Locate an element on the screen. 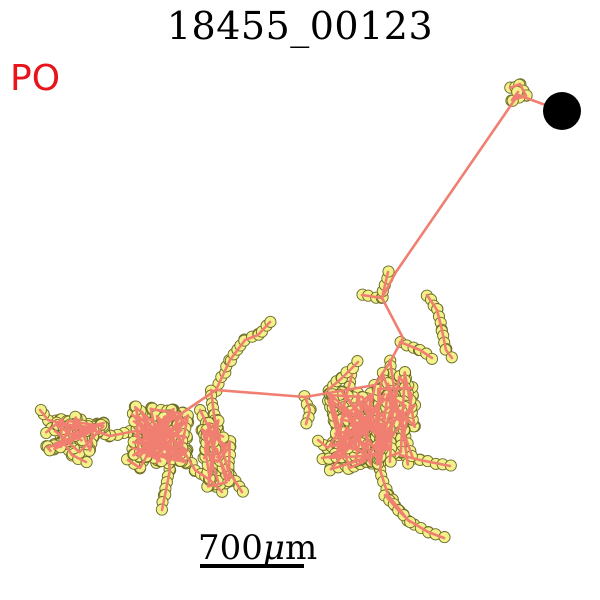 This screenshot has height=600, width=600. scale-bar-label: 700μm is located at coordinates (265, 548).